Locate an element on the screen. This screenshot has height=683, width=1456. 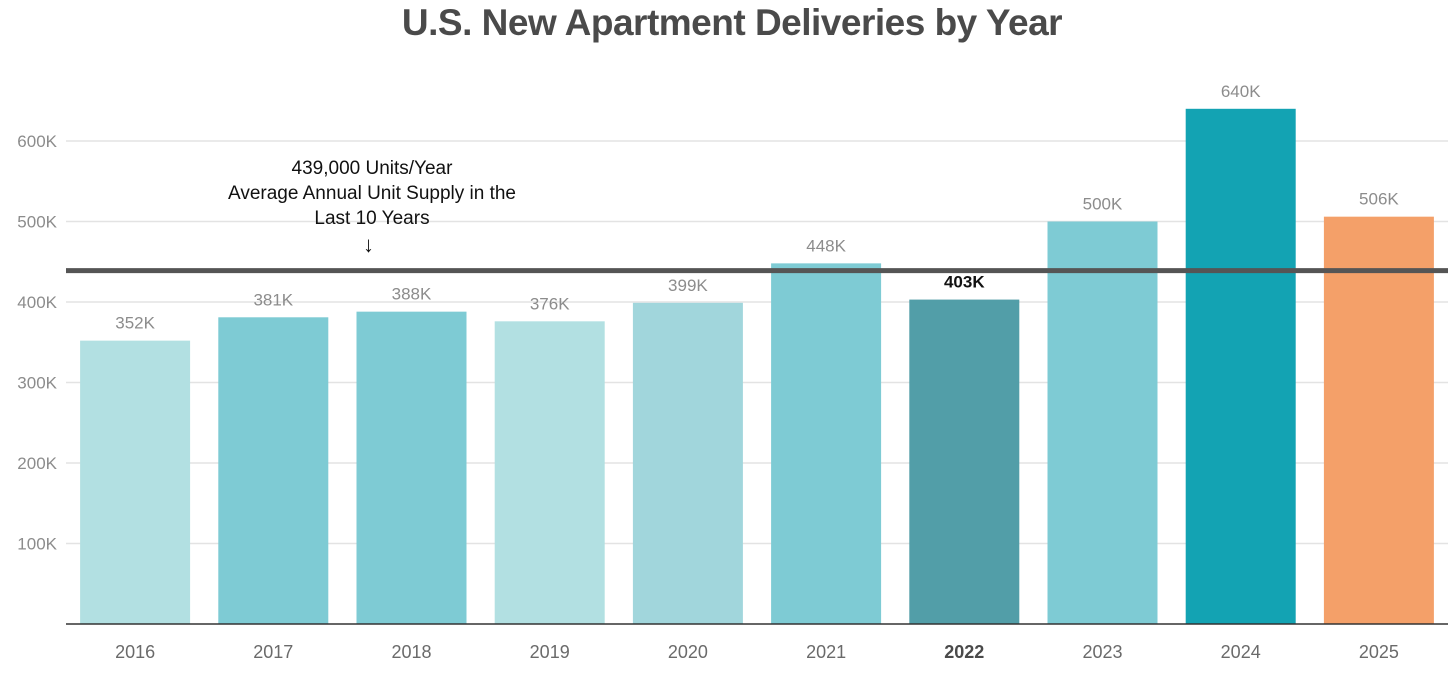
x-tick-label-2019: 2019 is located at coordinates (550, 652).